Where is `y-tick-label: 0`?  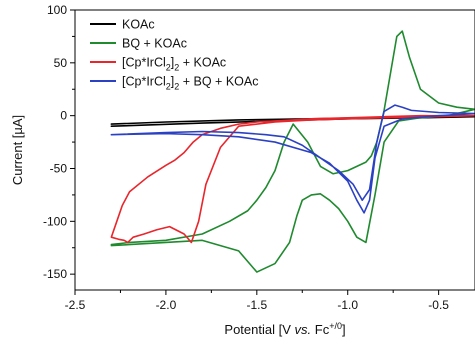 y-tick-label: 0 is located at coordinates (63, 116).